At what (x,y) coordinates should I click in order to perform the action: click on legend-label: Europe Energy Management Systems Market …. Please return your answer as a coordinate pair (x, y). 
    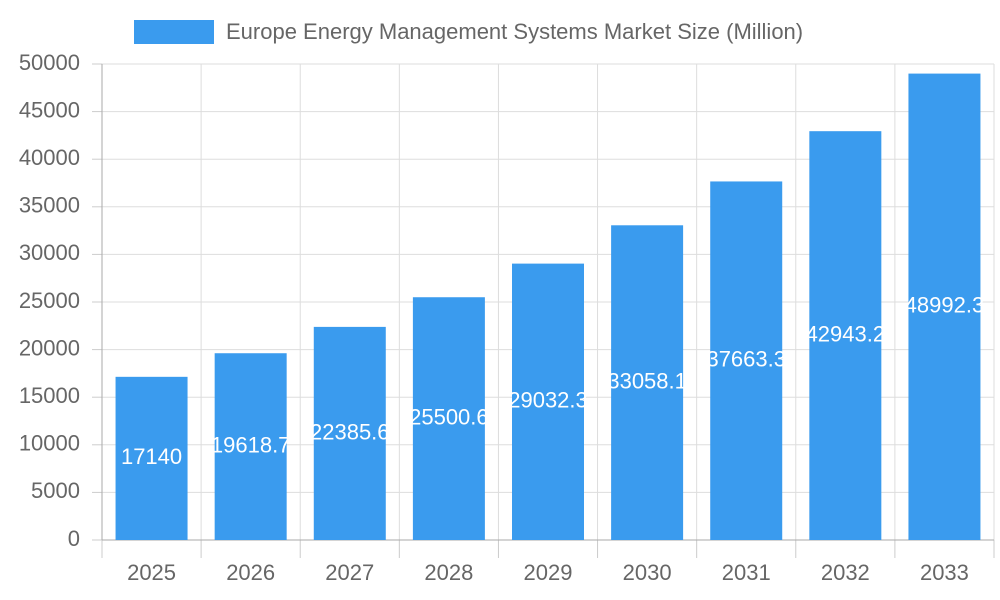
    Looking at the image, I should click on (514, 31).